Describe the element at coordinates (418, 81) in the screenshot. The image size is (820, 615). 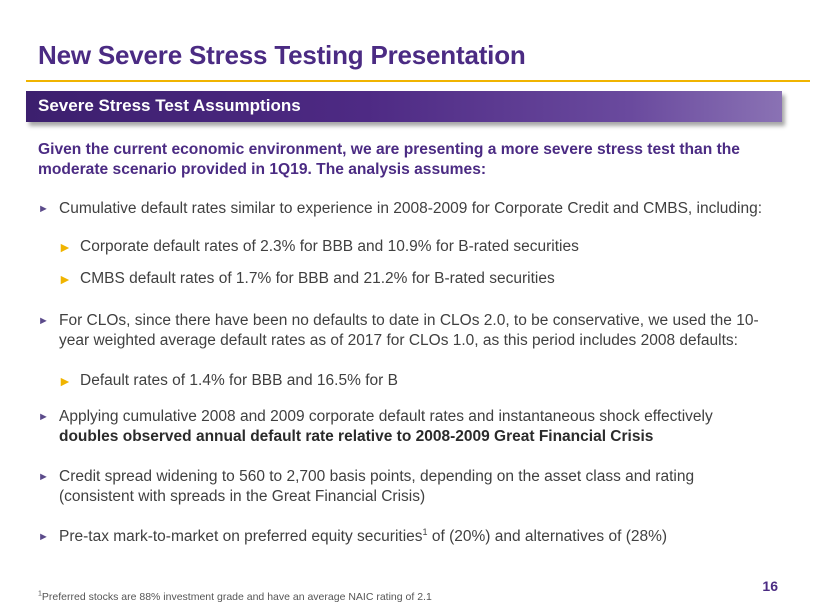
I see `title-divider` at that location.